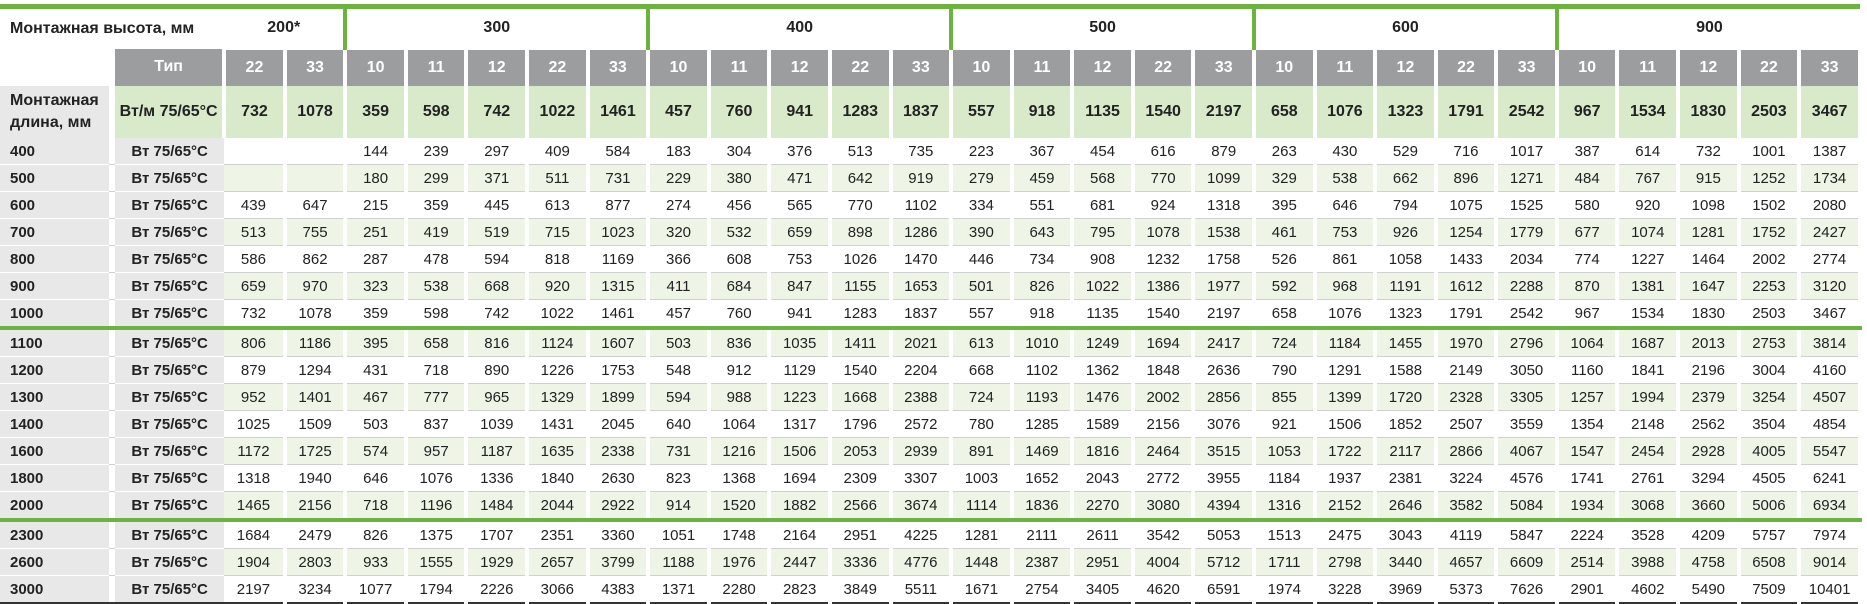 This screenshot has height=604, width=1867. Describe the element at coordinates (619, 534) in the screenshot. I see `power-value: 3360` at that location.